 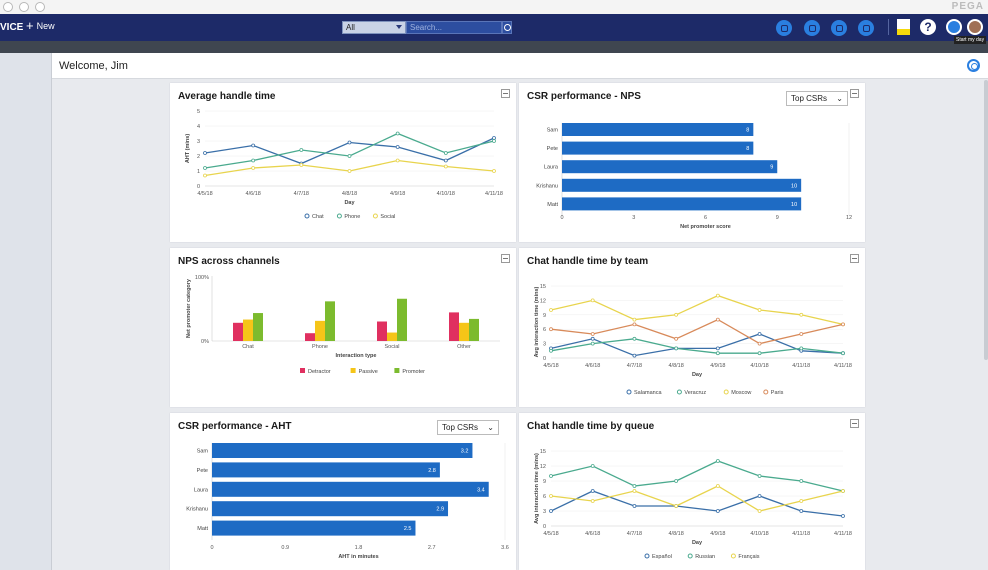 What do you see at coordinates (235, 426) in the screenshot?
I see `panel-title: CSR performance - AHT` at bounding box center [235, 426].